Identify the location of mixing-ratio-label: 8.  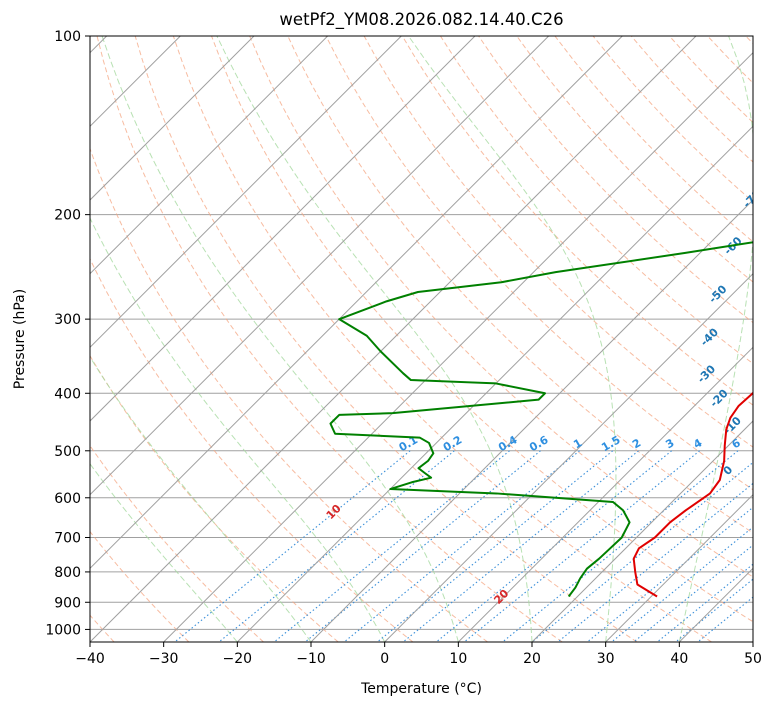
(765, 443).